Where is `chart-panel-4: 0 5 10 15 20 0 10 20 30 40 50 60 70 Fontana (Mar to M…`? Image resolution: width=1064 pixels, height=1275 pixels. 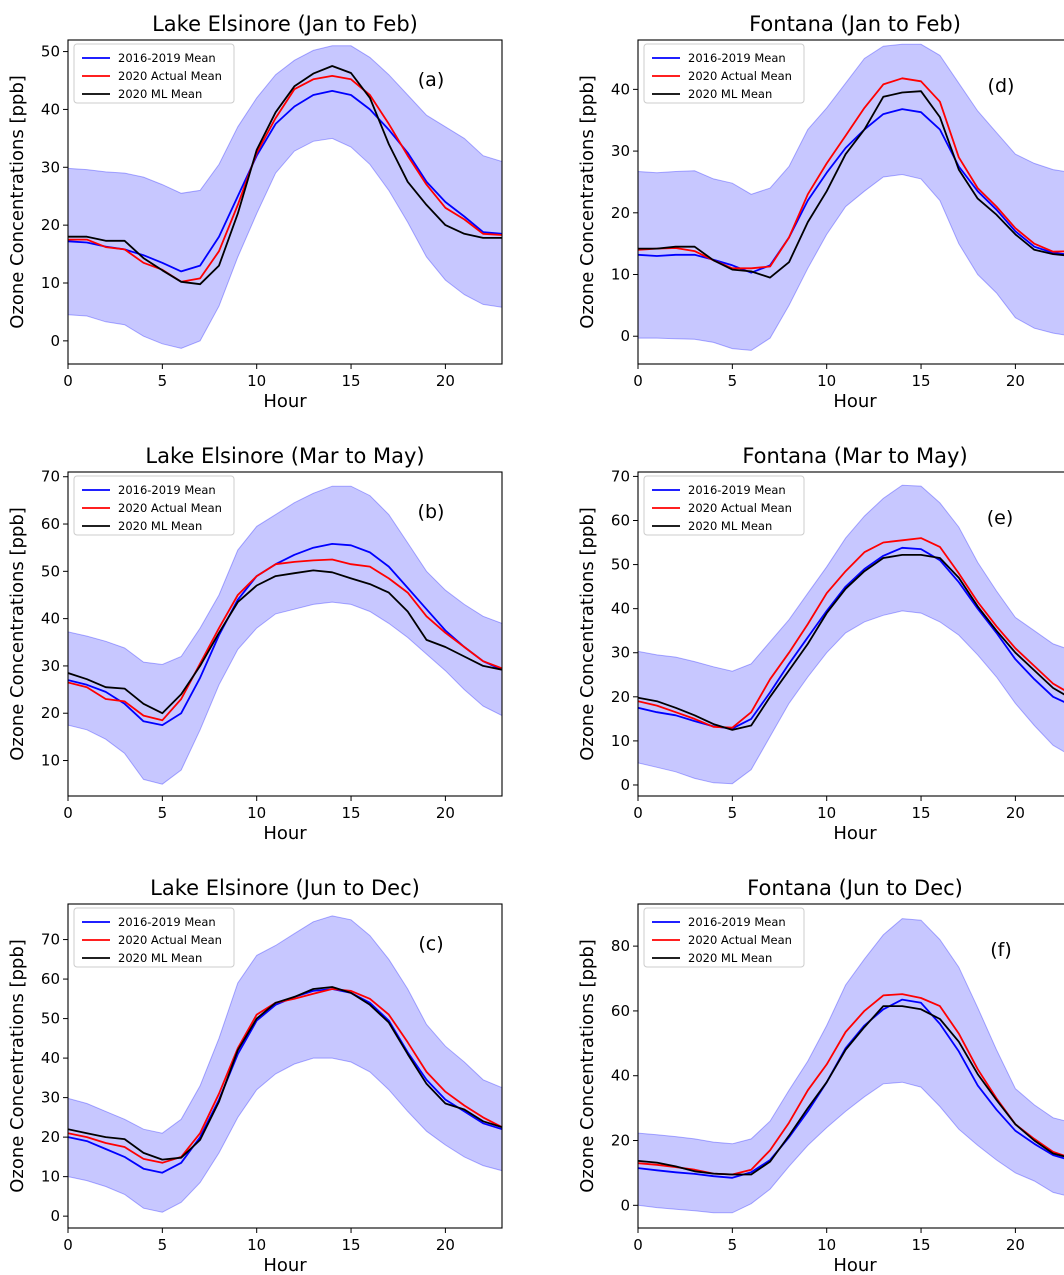
chart-panel-4: 0 5 10 15 20 0 10 20 30 40 50 60 70 Fontana (Mar to M… is located at coordinates (820, 644).